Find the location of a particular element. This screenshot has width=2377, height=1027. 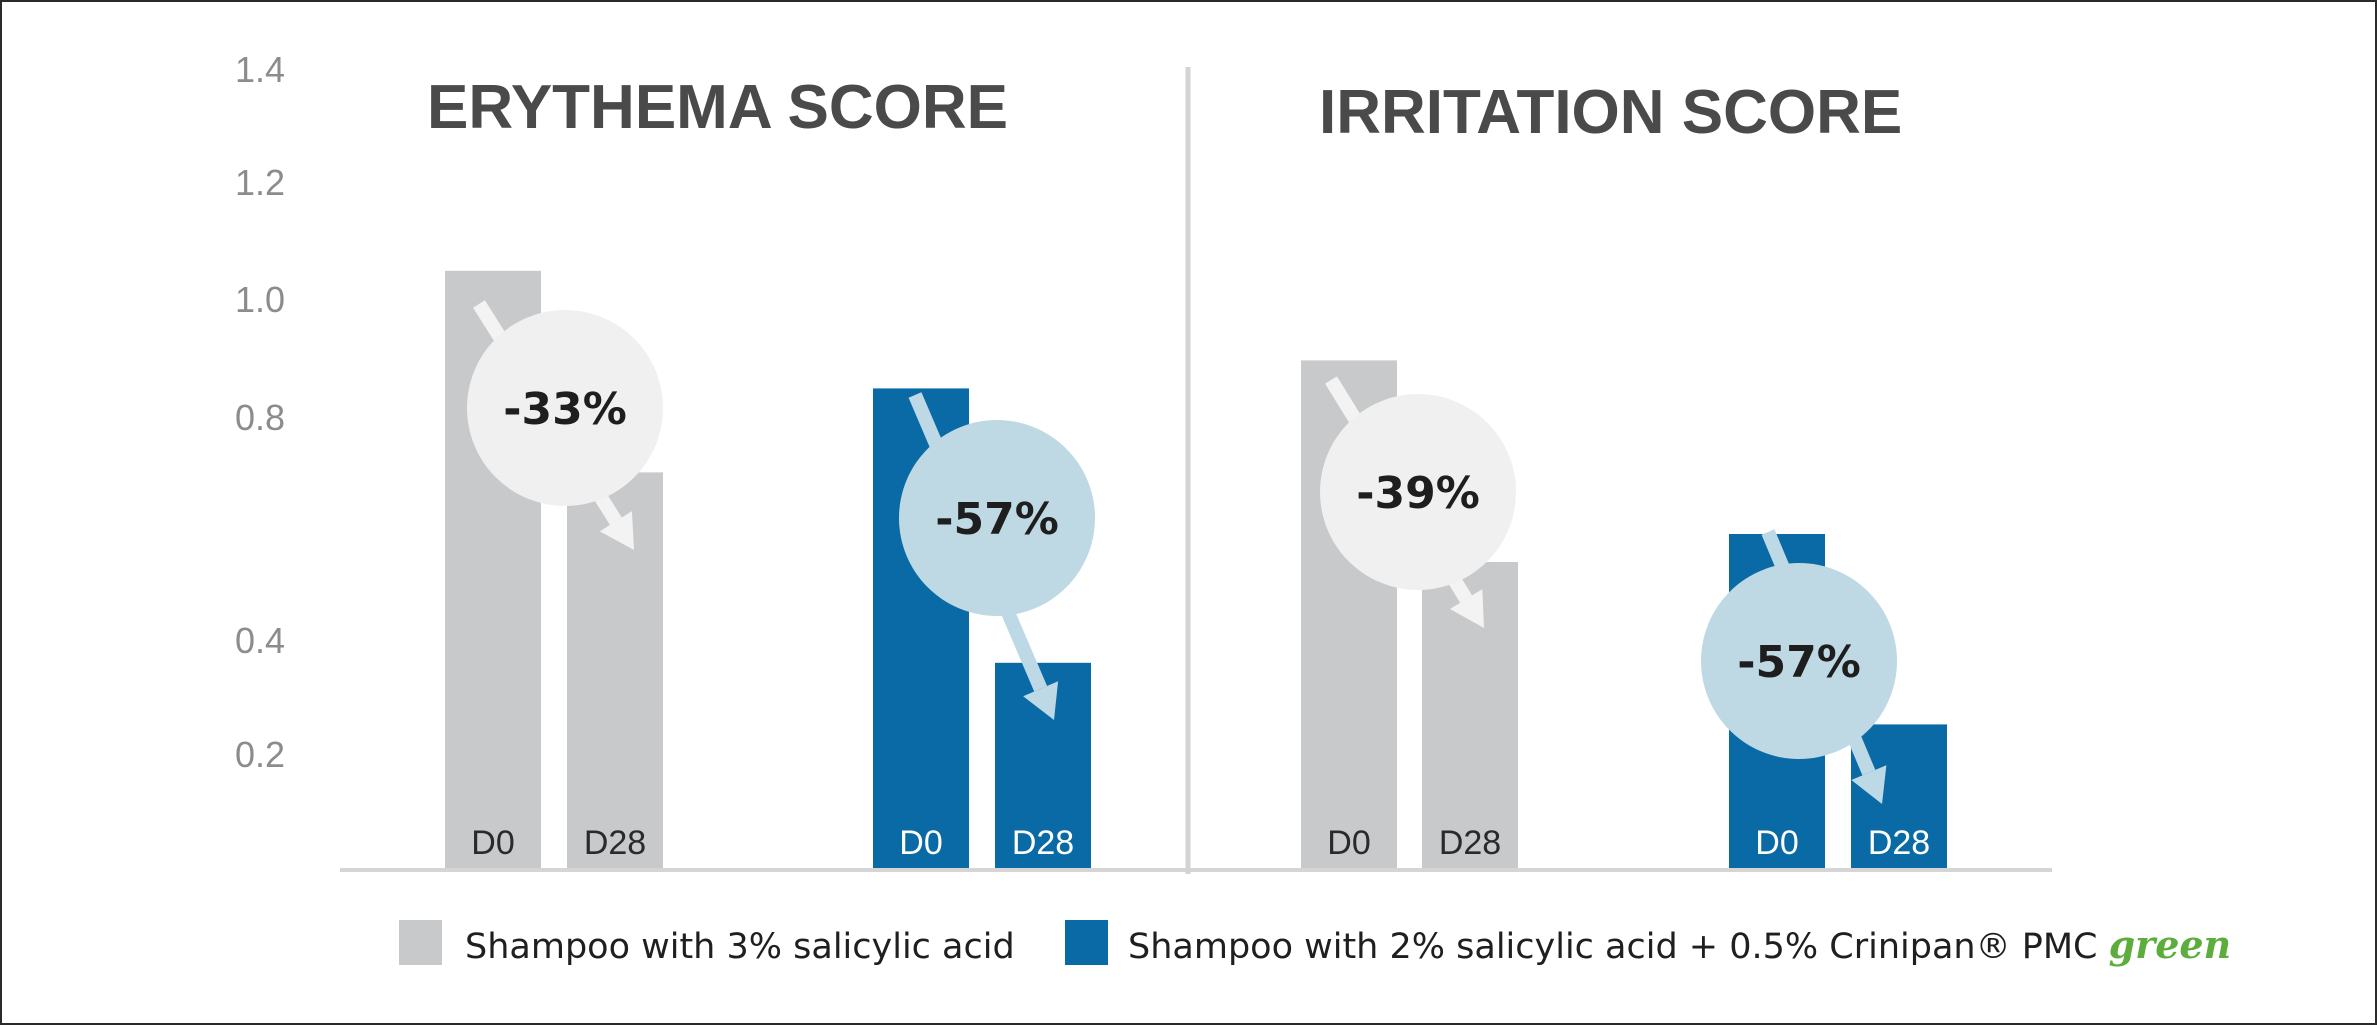

legend-green-word: green is located at coordinates (2170, 944).